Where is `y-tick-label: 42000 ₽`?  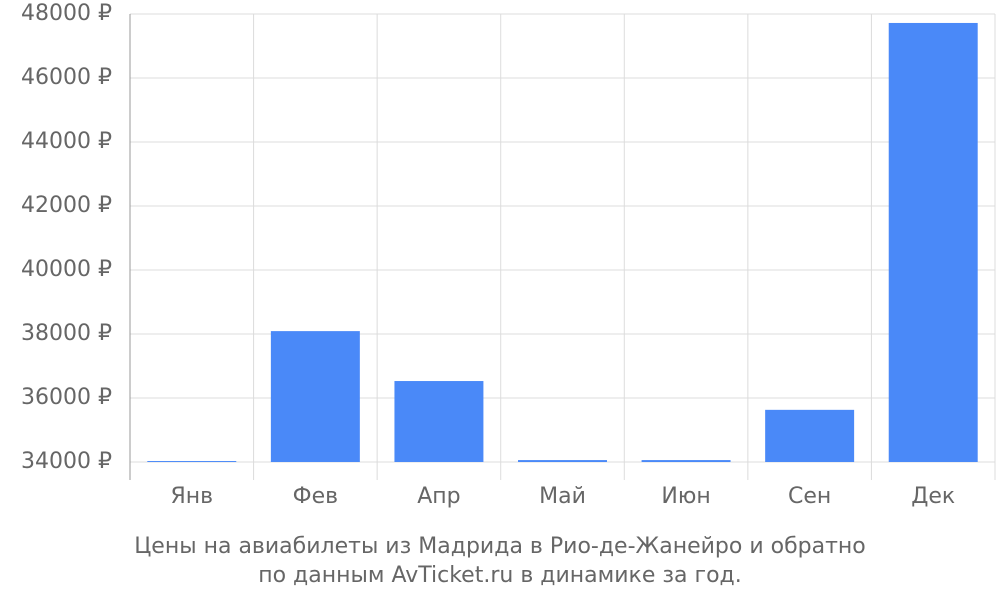 y-tick-label: 42000 ₽ is located at coordinates (66, 205).